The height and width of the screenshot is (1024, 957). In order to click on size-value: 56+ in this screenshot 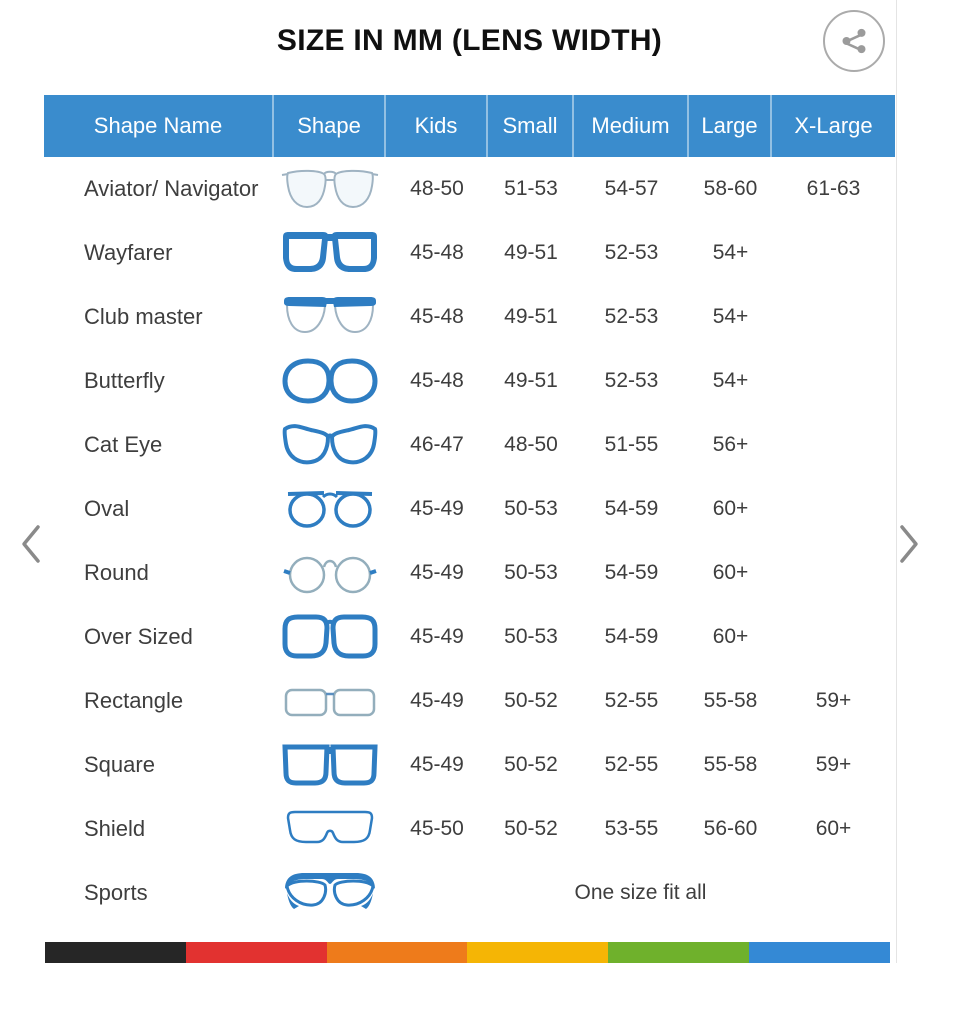, I will do `click(730, 444)`.